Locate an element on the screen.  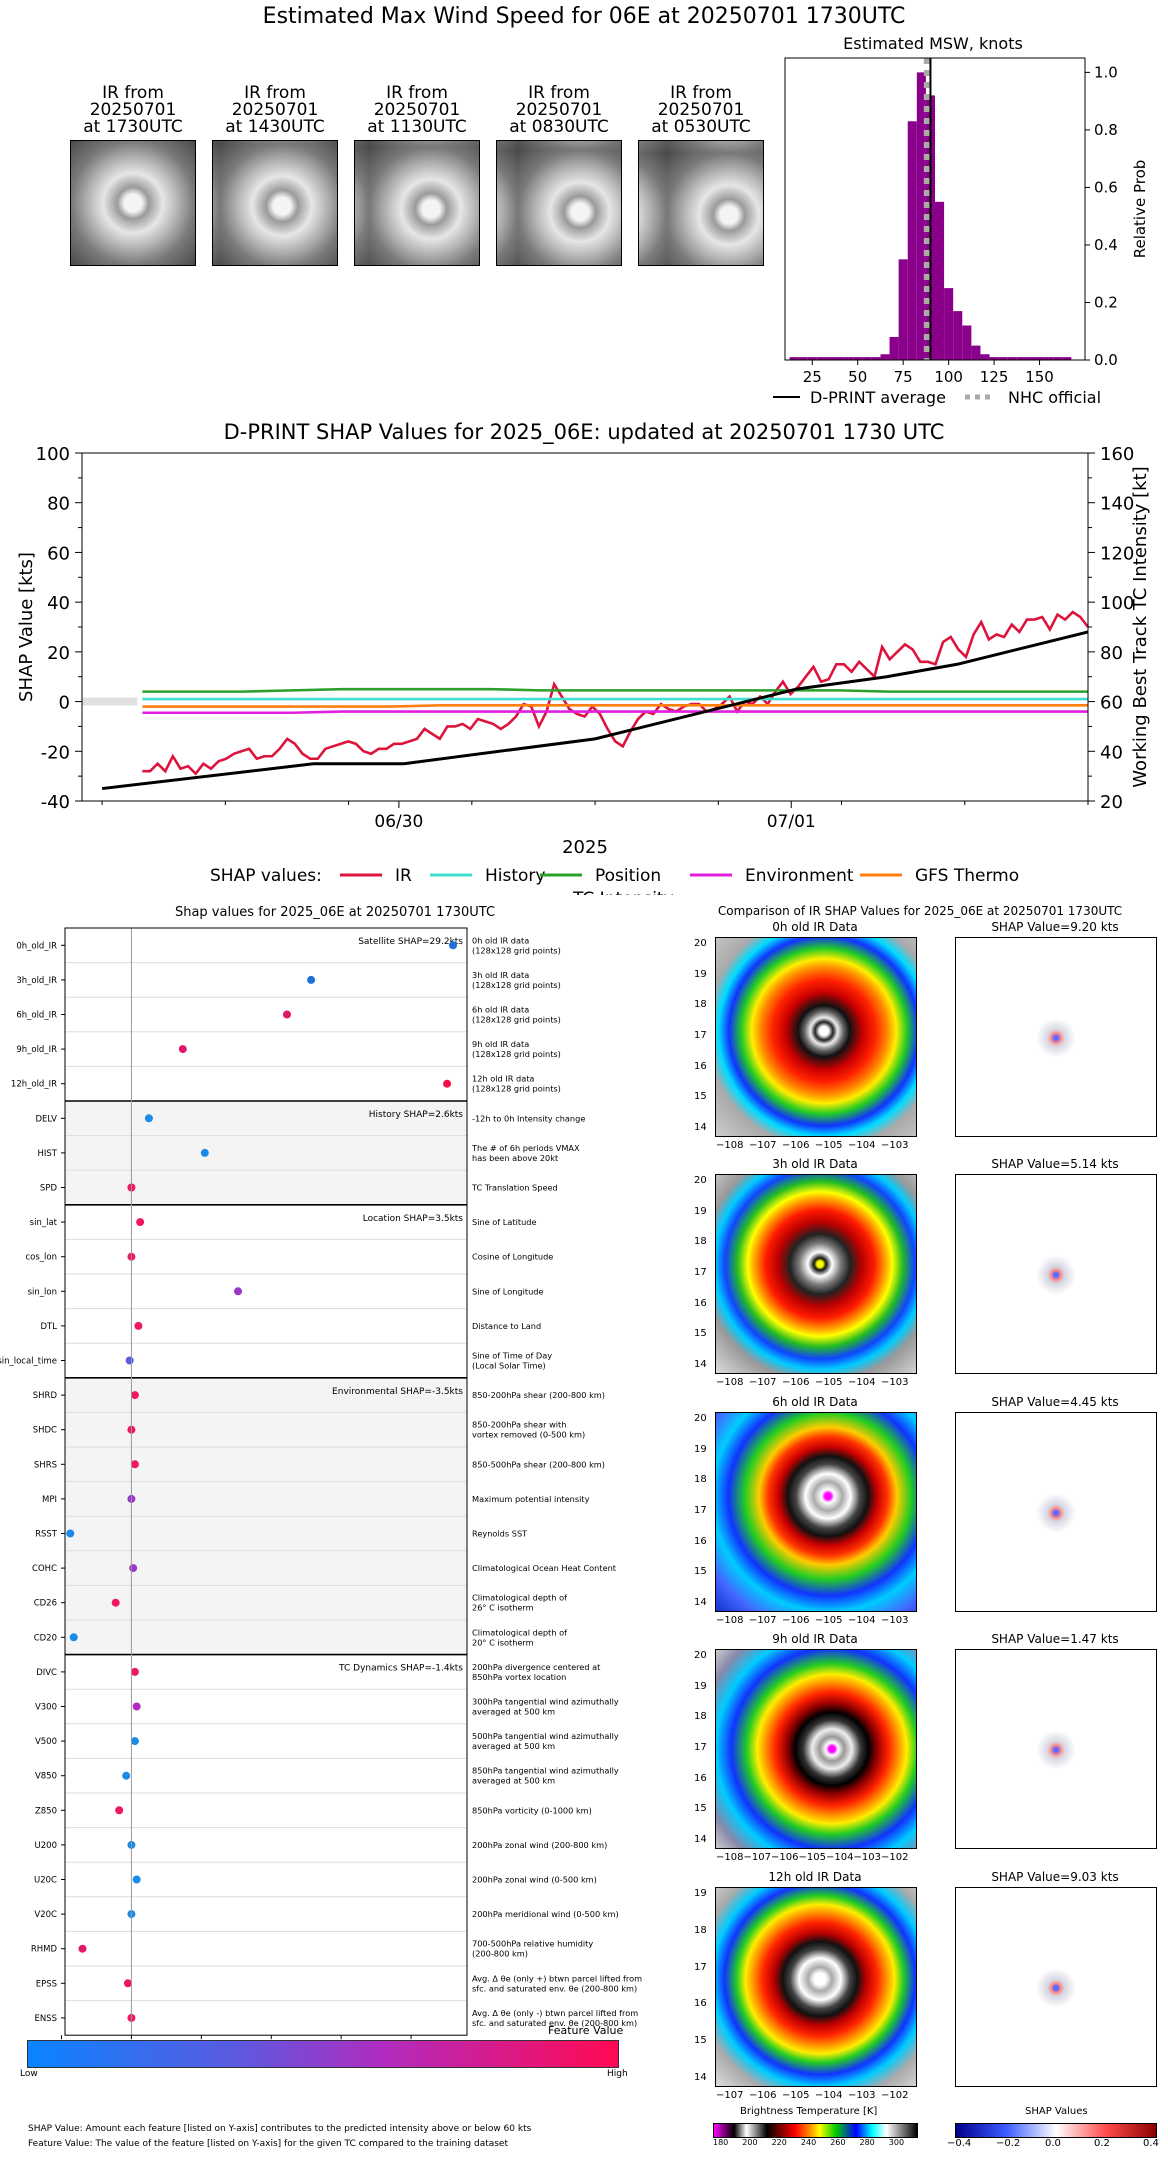
shap-panel-title: SHAP Value=4.45 kts is located at coordinates (1055, 1402).